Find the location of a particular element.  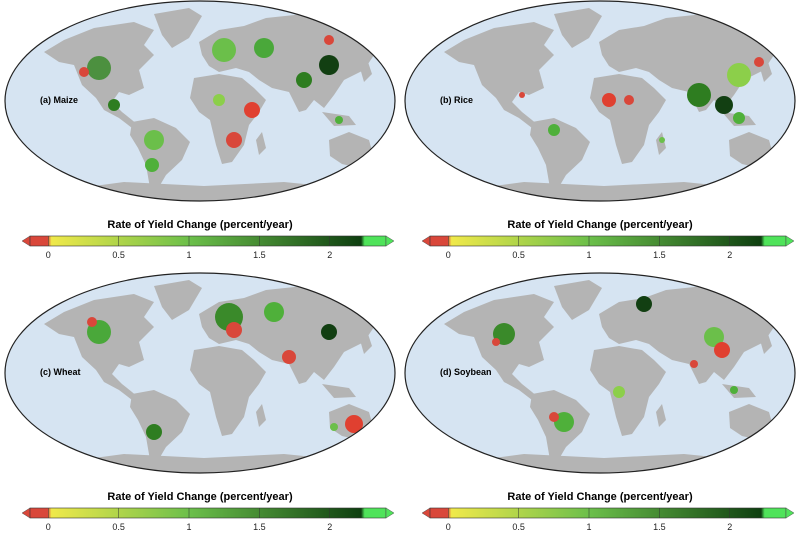

panel-label: (c) Wheat is located at coordinates (60, 372).